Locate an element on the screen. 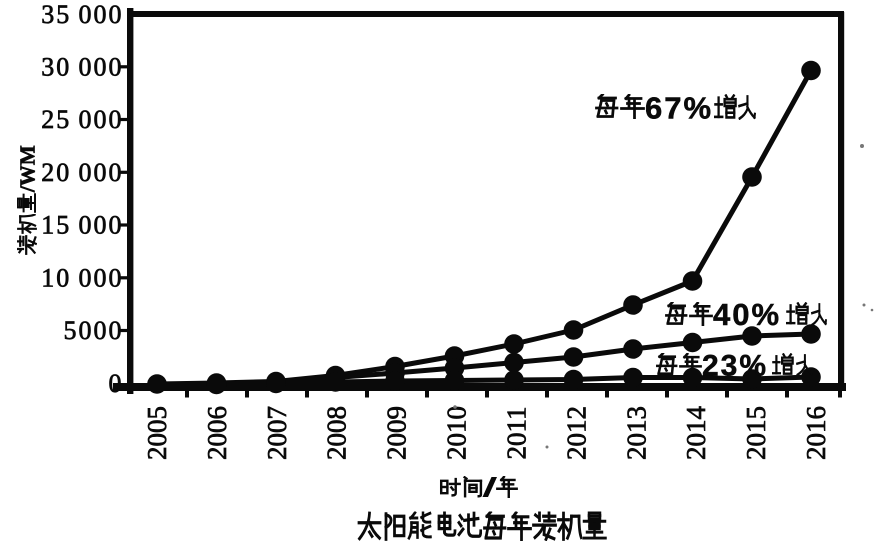 This screenshot has height=548, width=883. svg-text: 2014 is located at coordinates (696, 433).